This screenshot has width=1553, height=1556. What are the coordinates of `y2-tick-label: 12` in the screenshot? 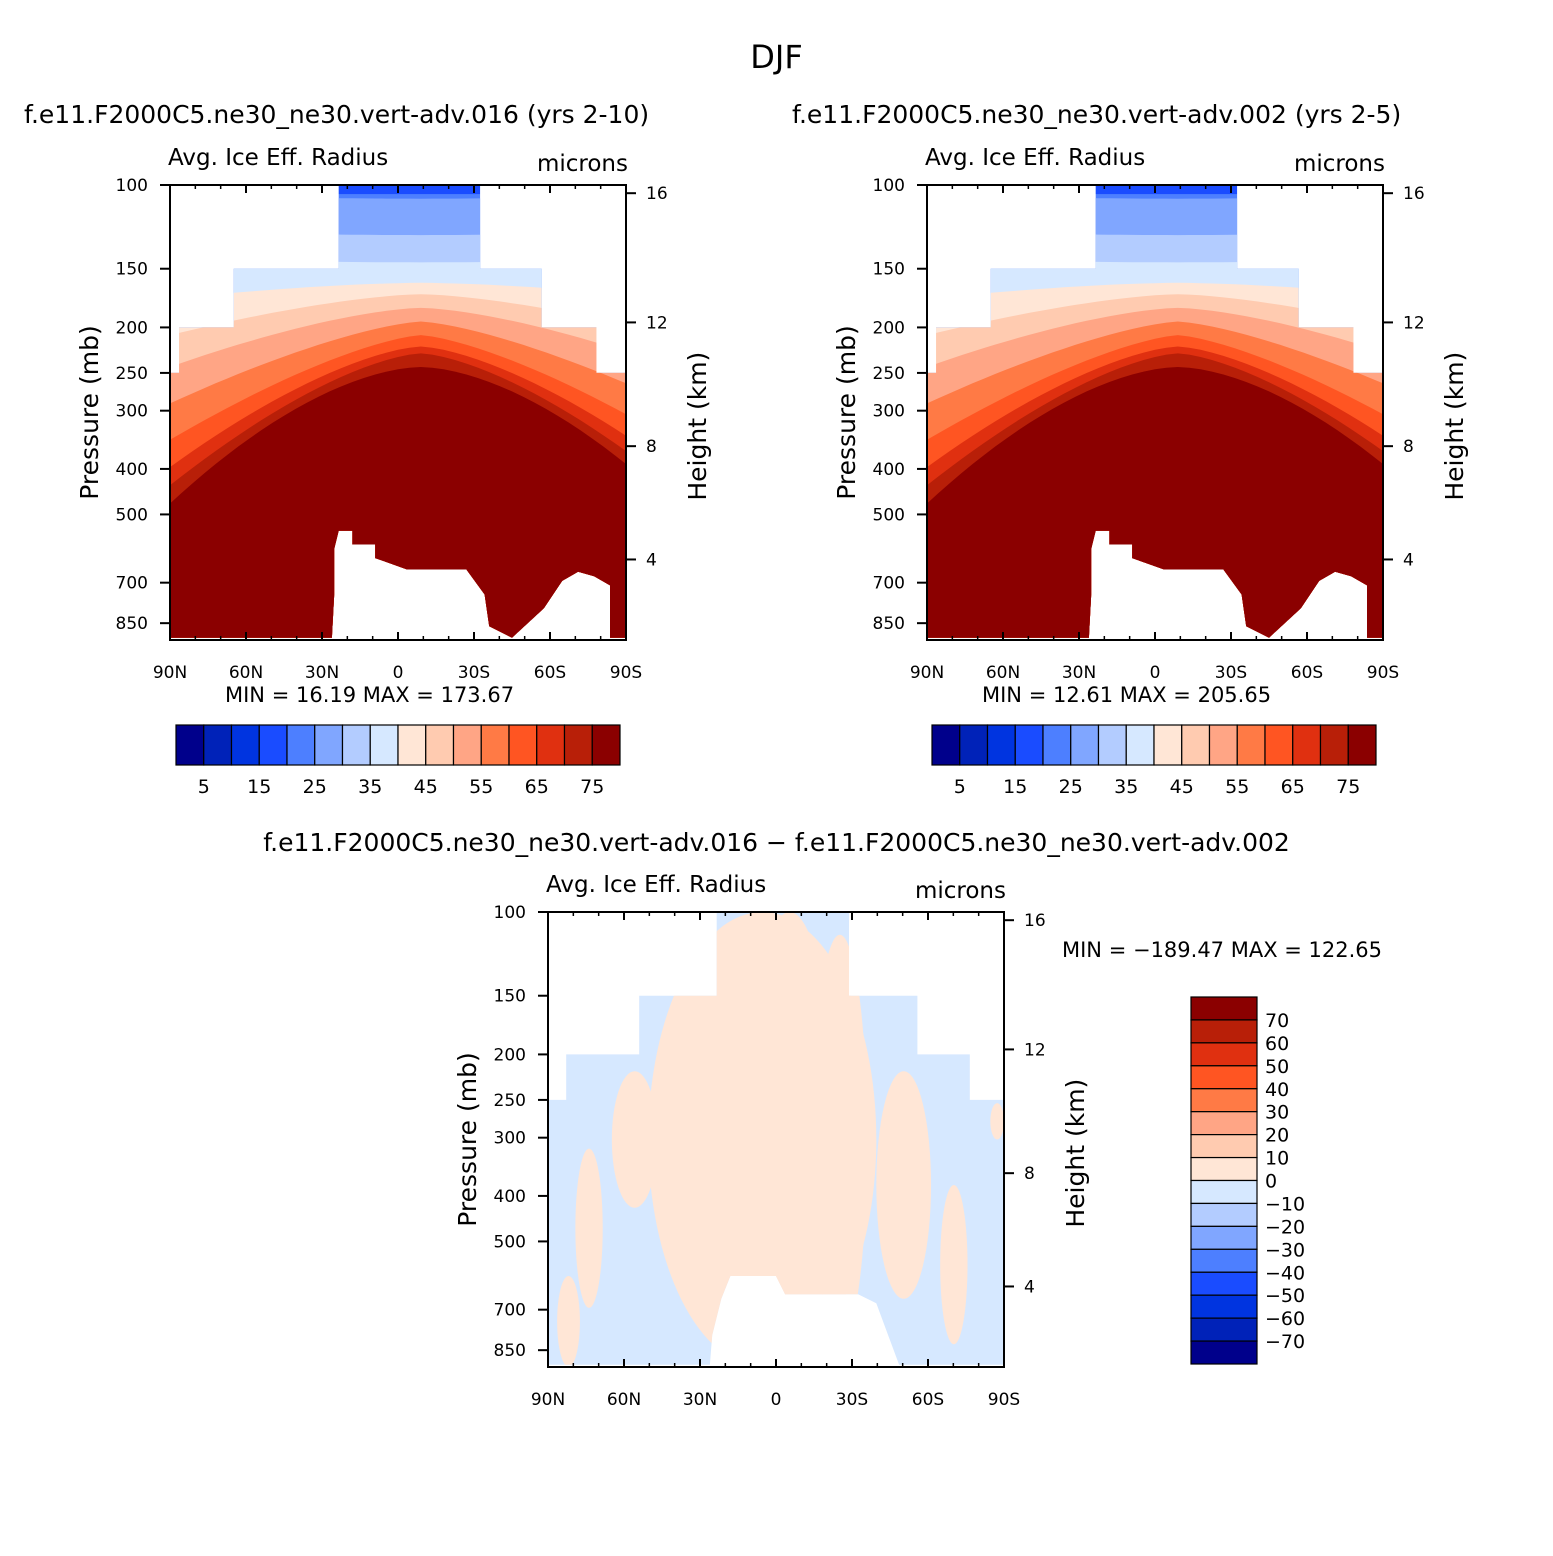 It's located at (1414, 323).